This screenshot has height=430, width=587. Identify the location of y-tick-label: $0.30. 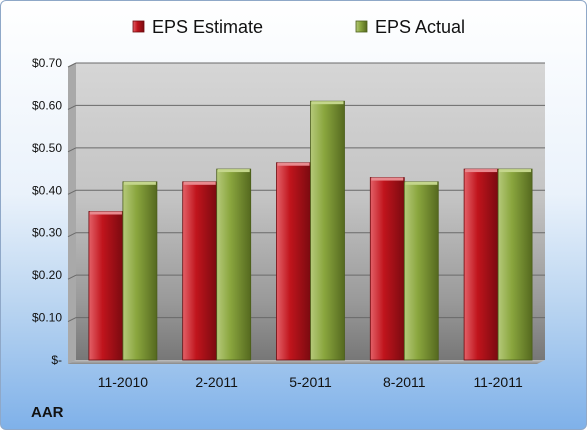
(47, 233).